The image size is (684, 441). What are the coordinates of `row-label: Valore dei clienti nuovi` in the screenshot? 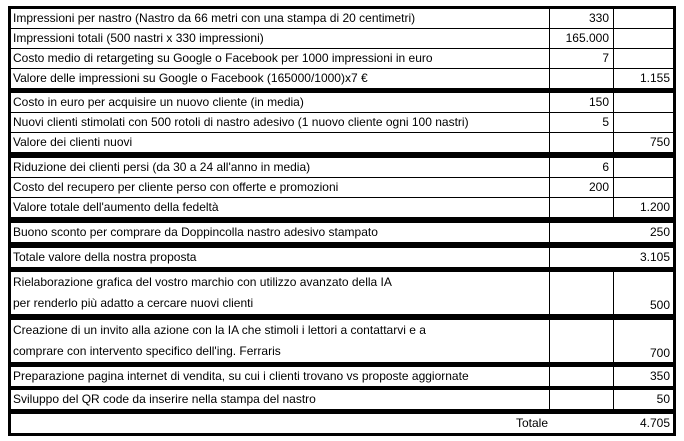 It's located at (280, 142).